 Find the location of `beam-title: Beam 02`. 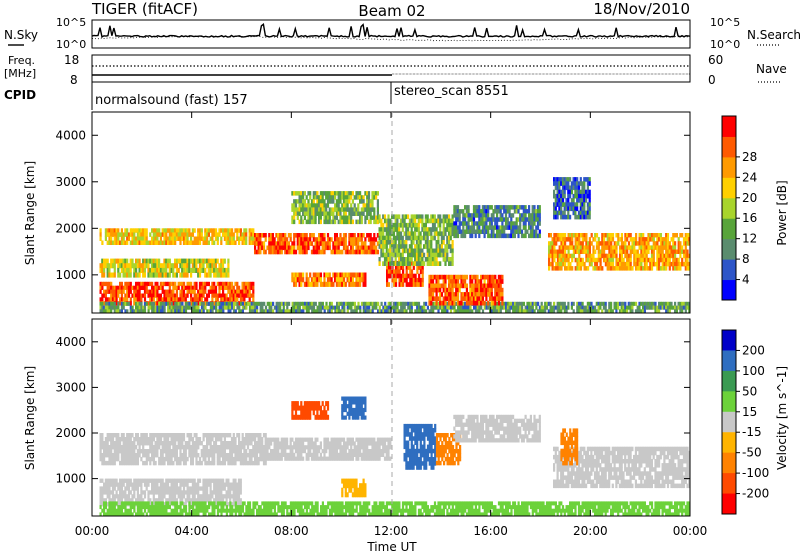

beam-title: Beam 02 is located at coordinates (391, 11).